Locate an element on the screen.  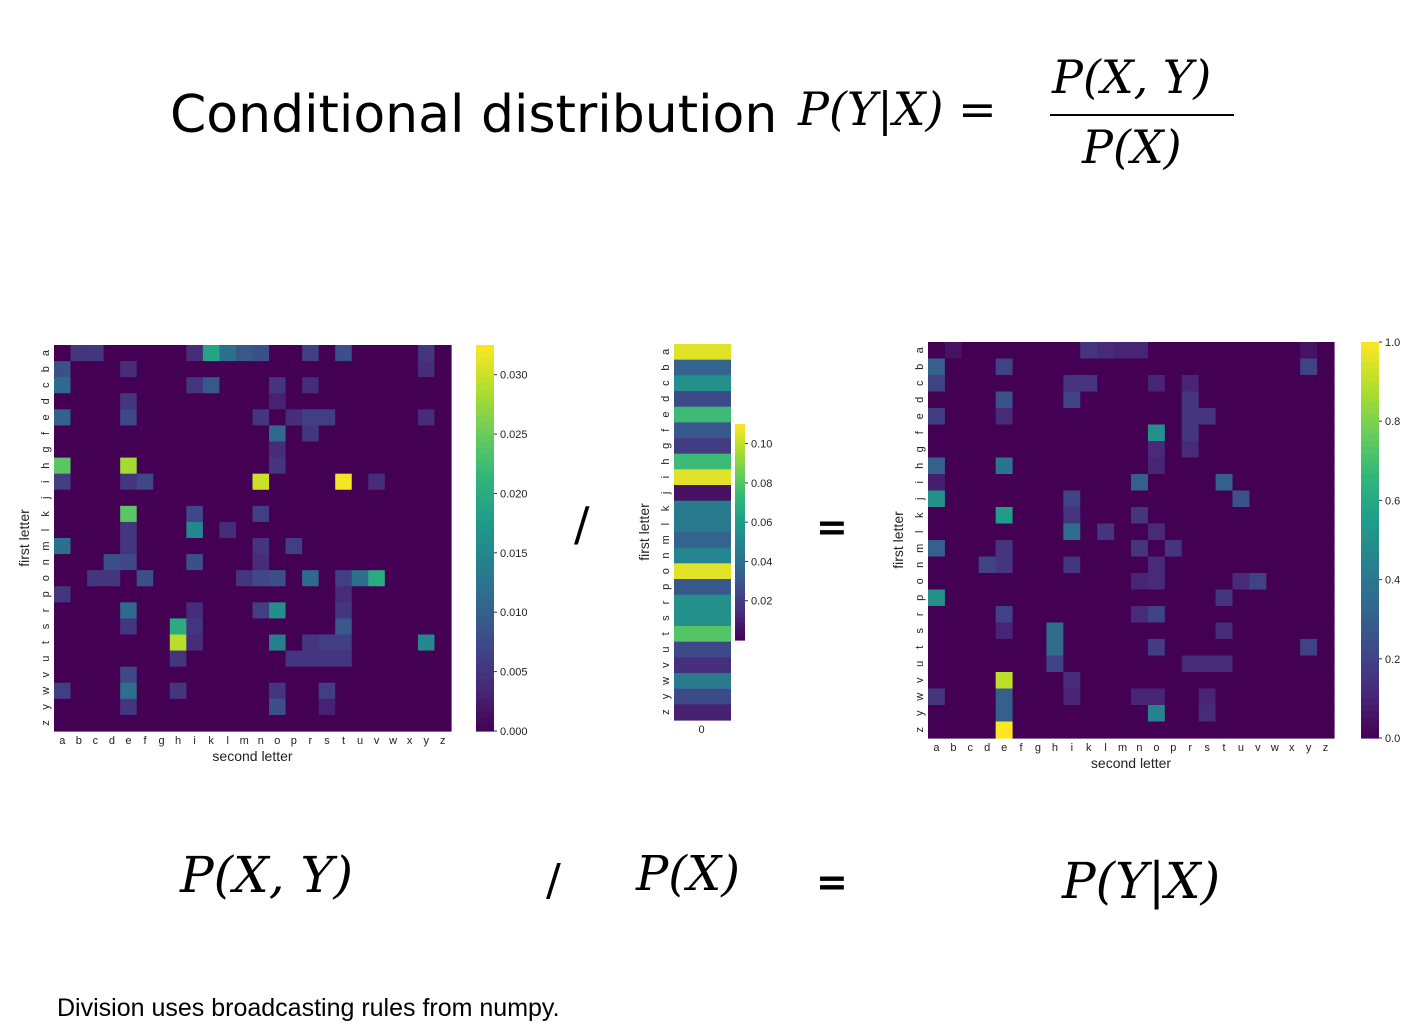
colorbar-tick-label: 0.030 is located at coordinates (514, 376).